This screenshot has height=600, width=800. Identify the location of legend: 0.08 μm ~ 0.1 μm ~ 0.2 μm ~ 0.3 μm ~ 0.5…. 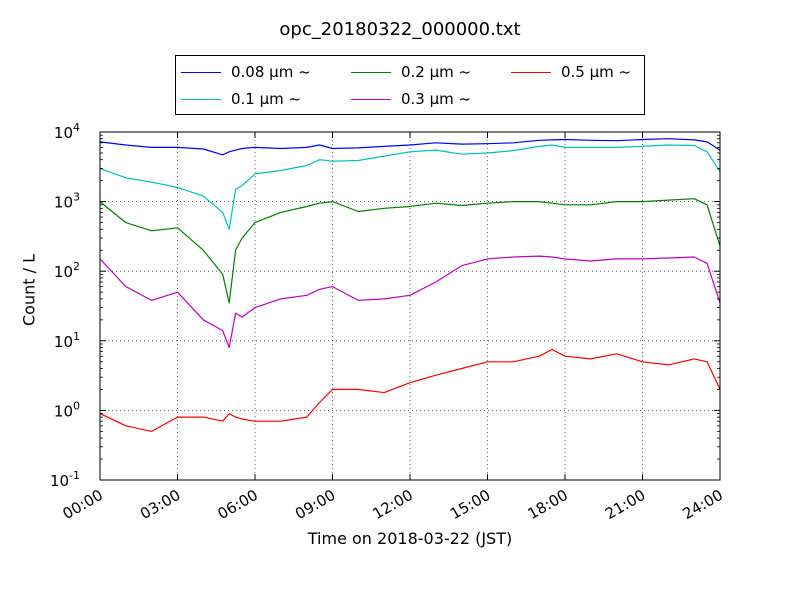
(410, 85).